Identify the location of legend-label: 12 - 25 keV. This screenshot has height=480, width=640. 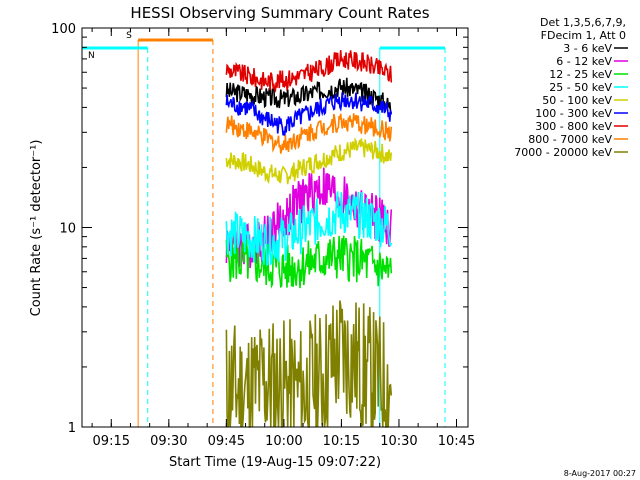
(580, 74).